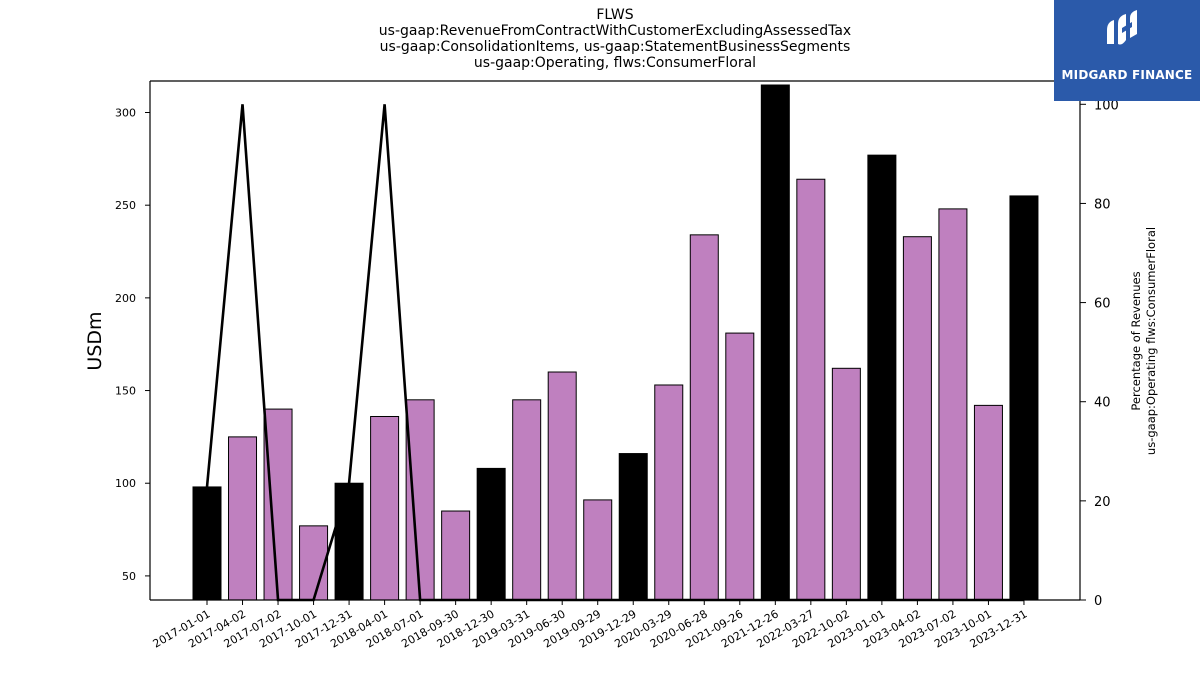  What do you see at coordinates (1102, 403) in the screenshot?
I see `y2-tick-label-40: 40` at bounding box center [1102, 403].